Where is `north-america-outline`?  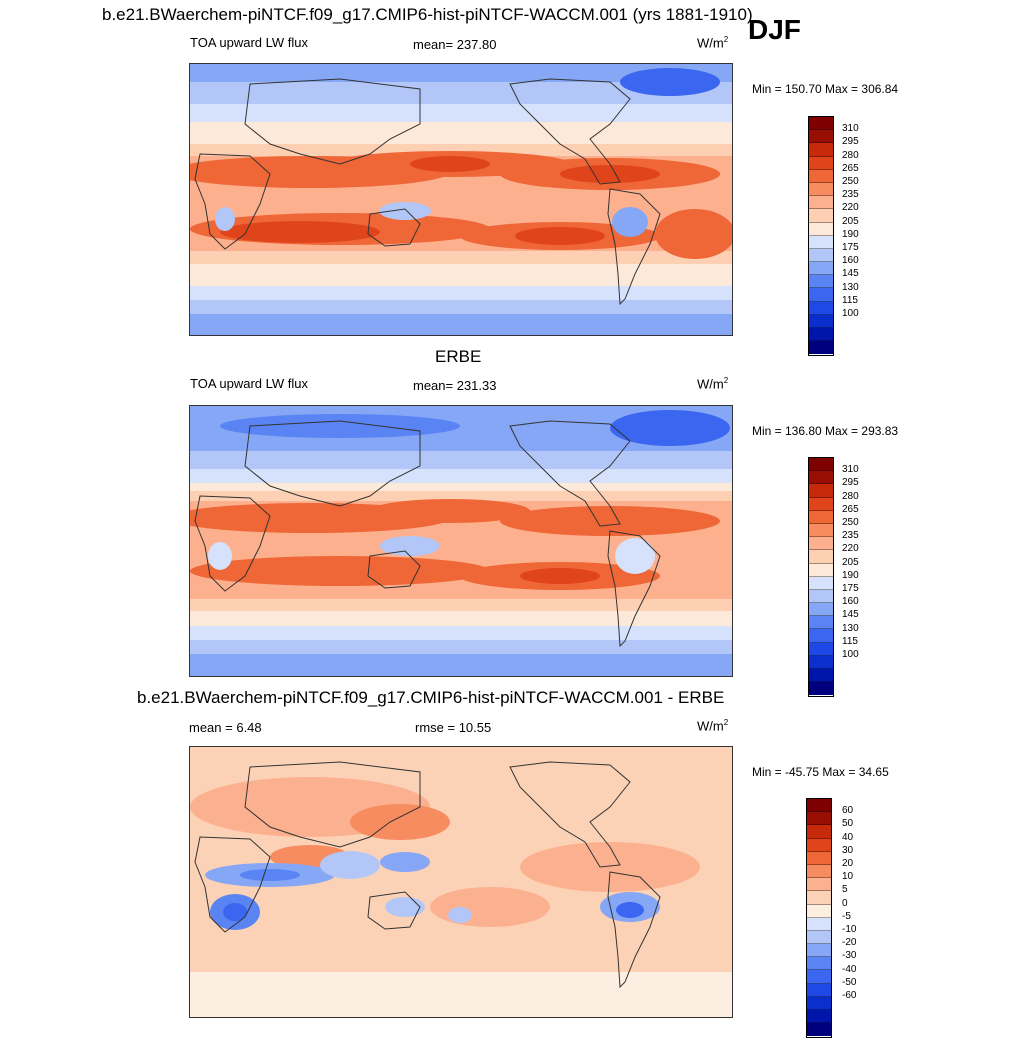 north-america-outline is located at coordinates (570, 131).